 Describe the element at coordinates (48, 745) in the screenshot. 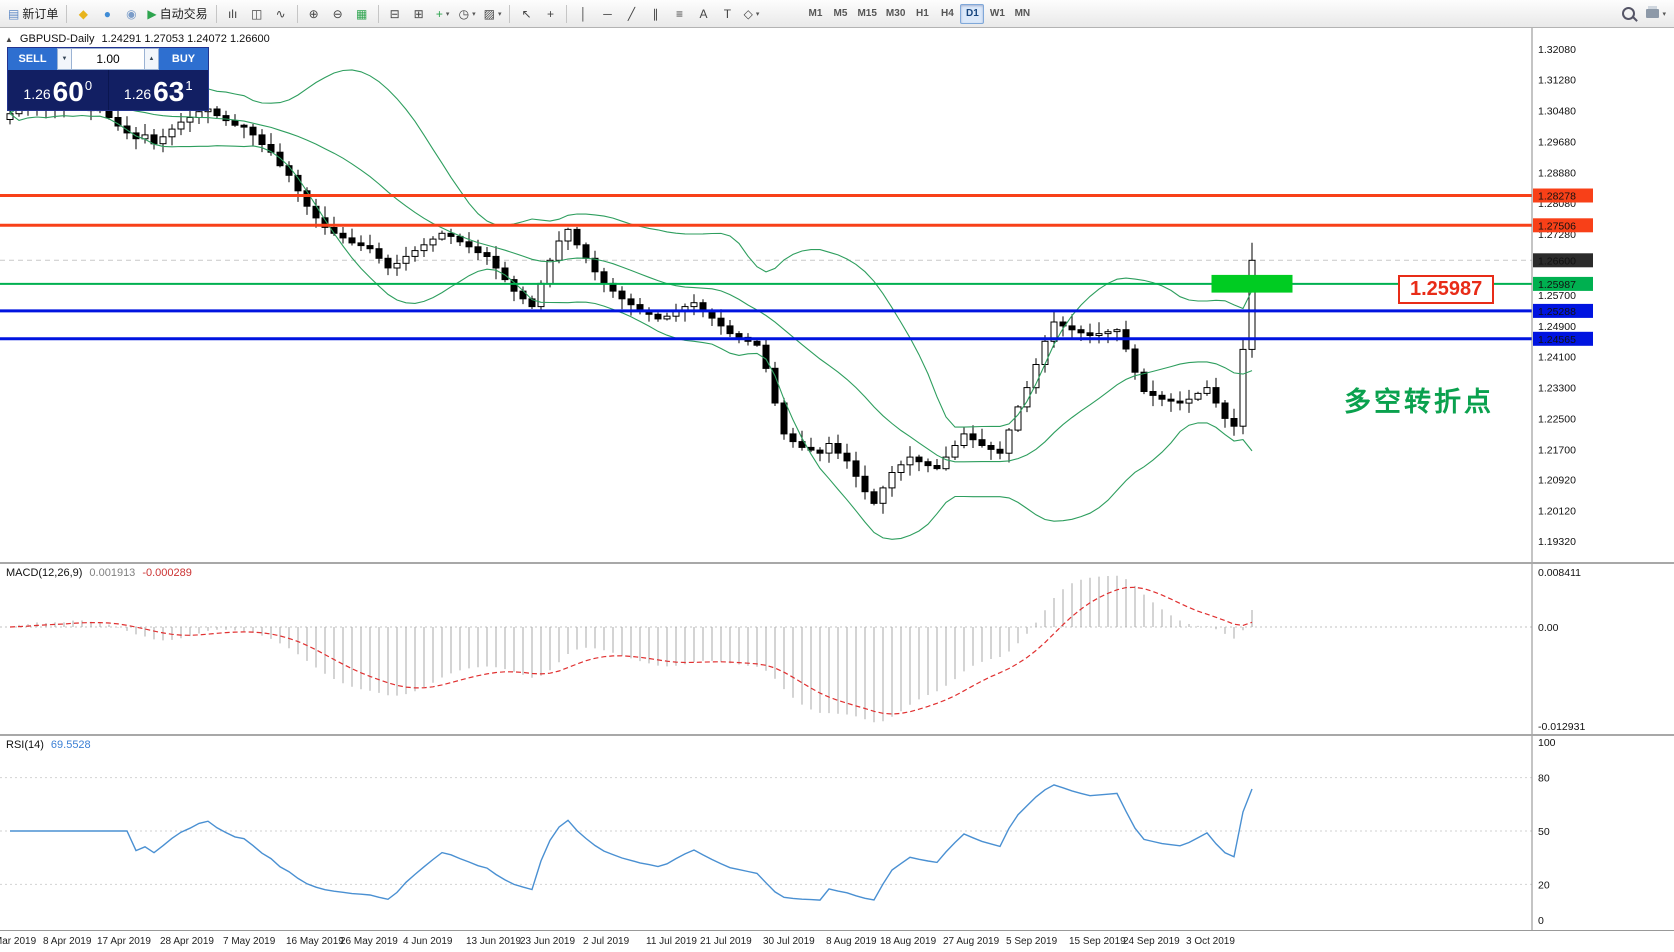

I see `rsi-label: RSI(14) 69.5528` at that location.